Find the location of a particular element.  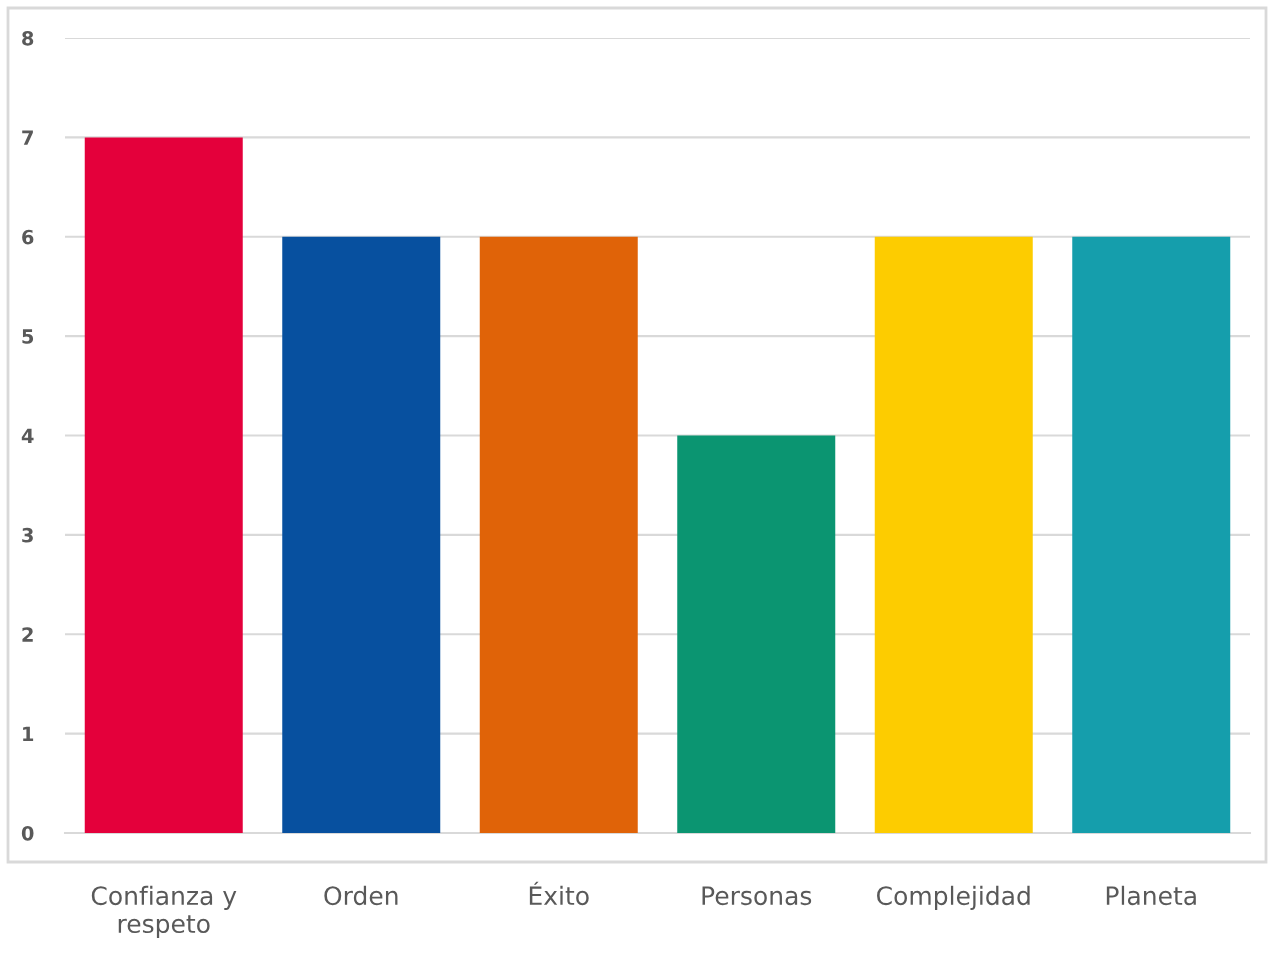

y-tick-label: 0 is located at coordinates (27, 833).